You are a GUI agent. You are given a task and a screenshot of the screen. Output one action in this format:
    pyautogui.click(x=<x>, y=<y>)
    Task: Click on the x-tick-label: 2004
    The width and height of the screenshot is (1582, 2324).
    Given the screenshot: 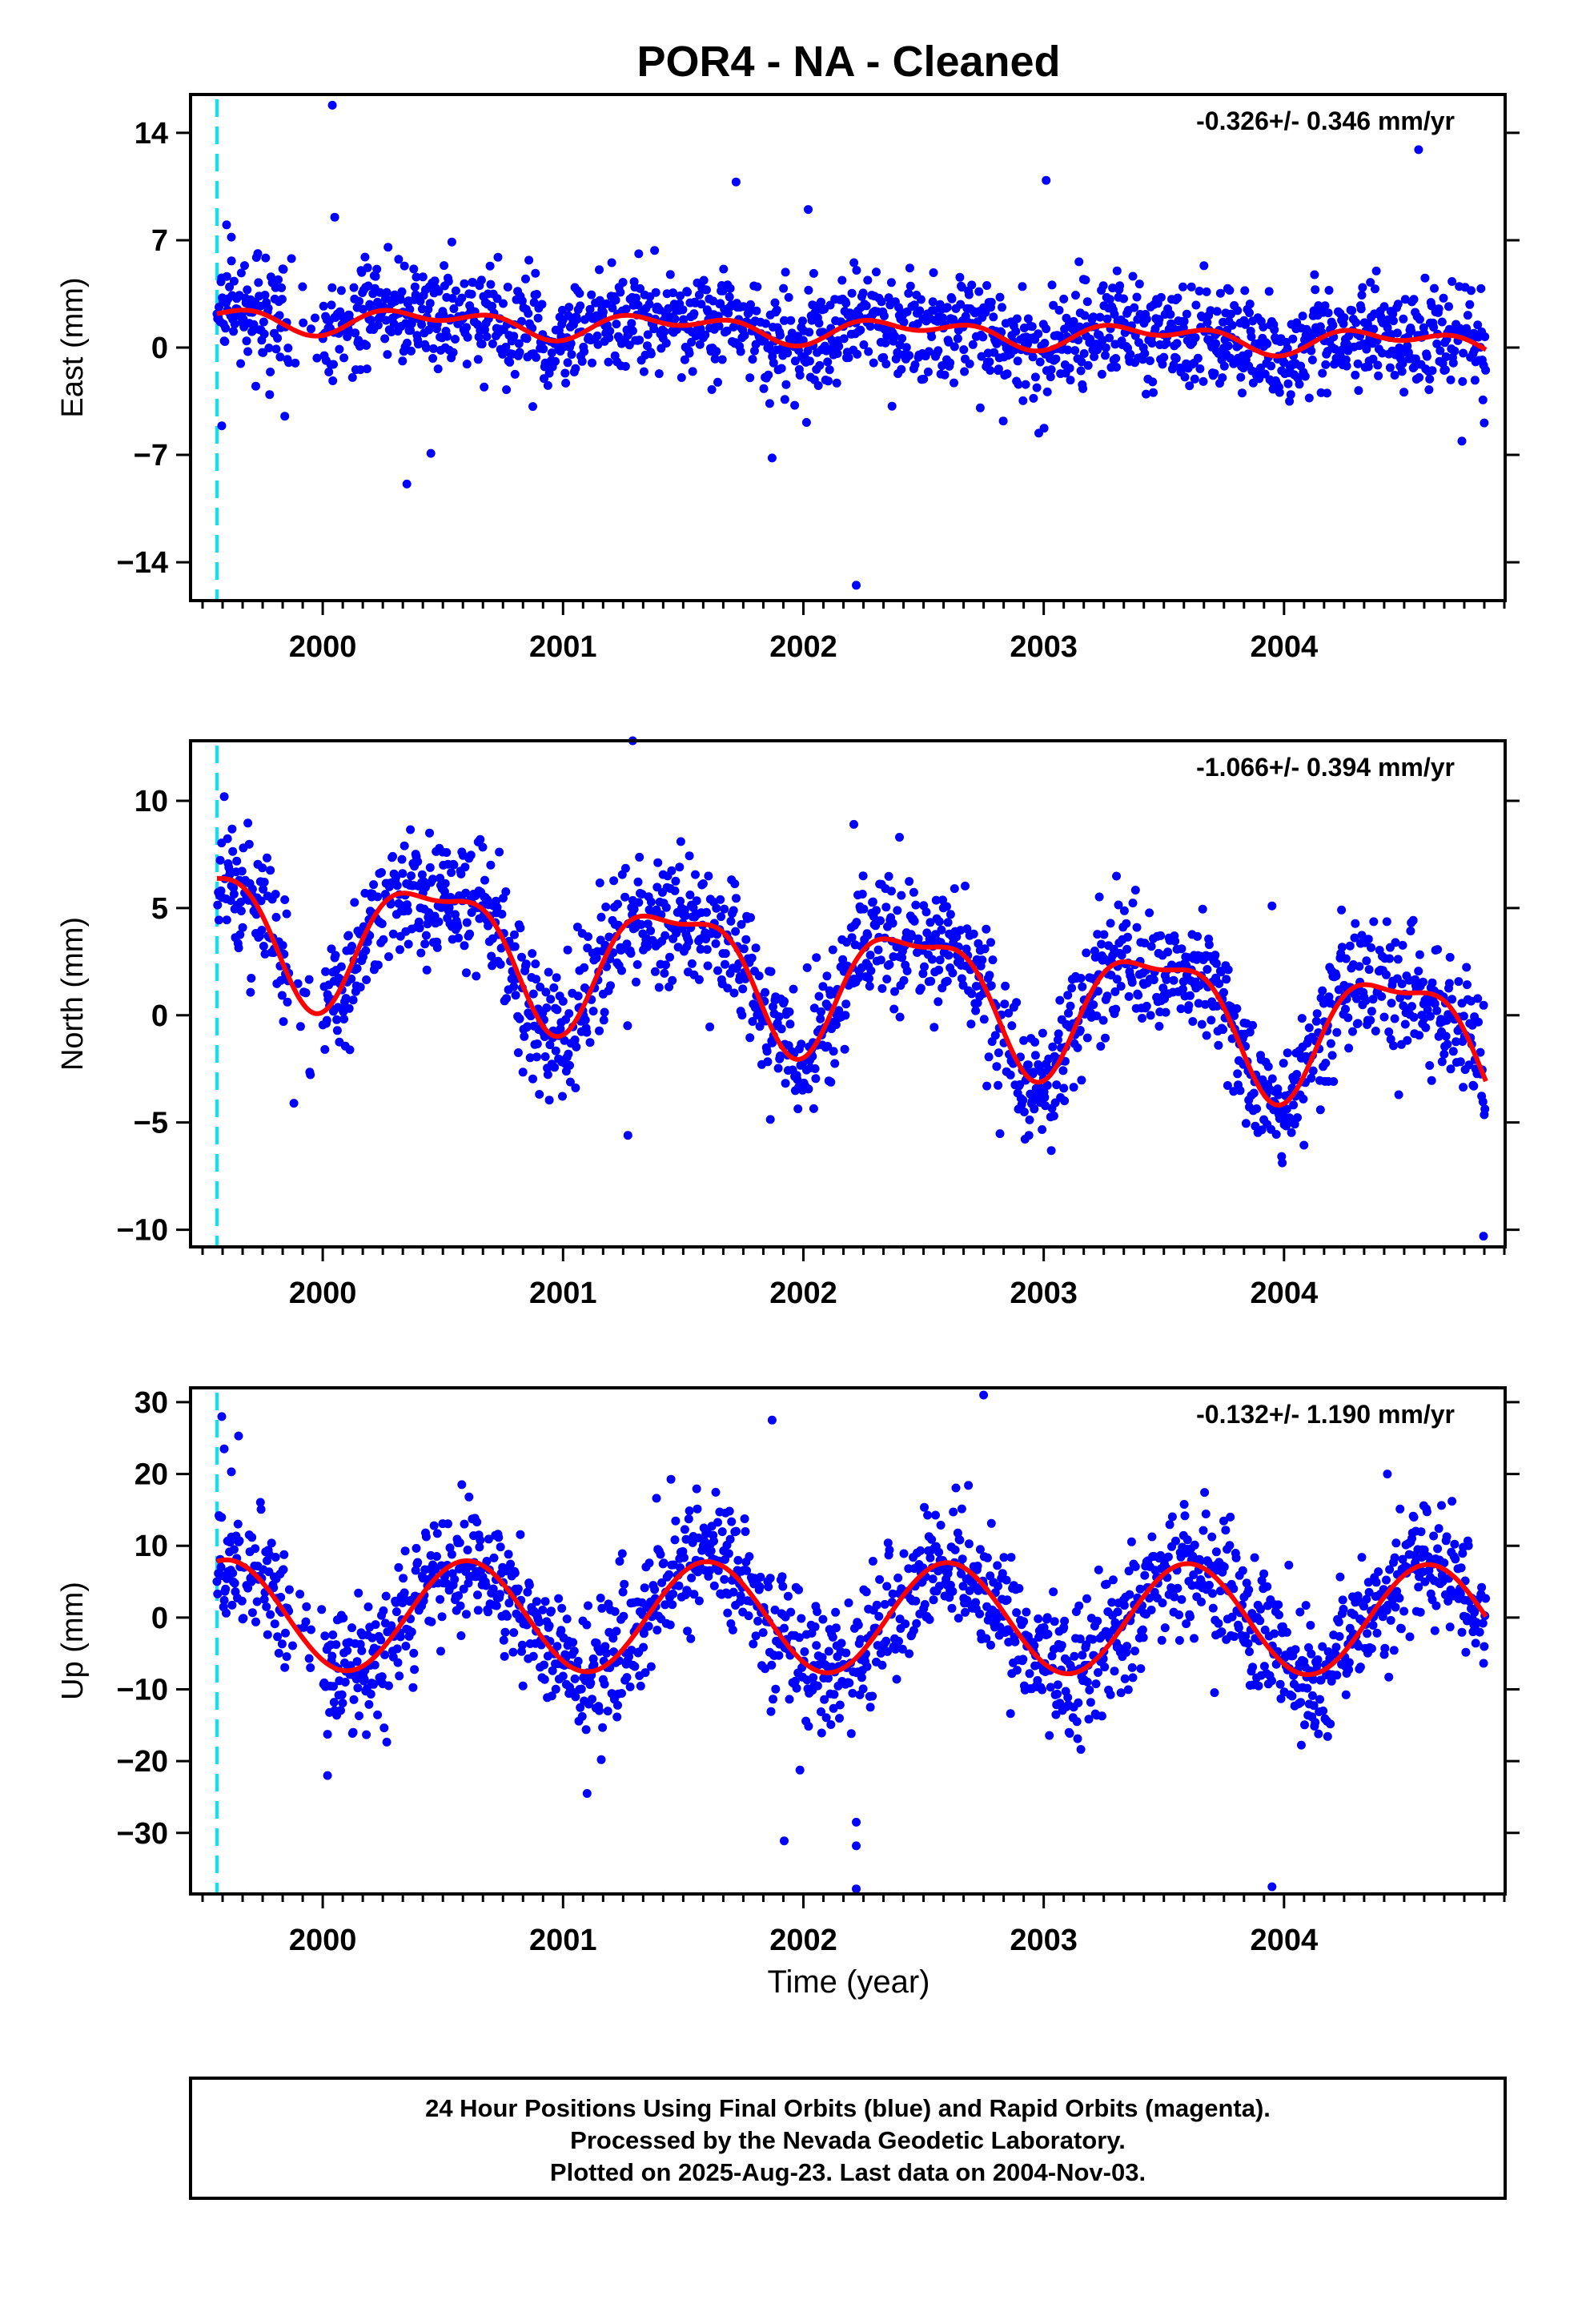 What is the action you would take?
    pyautogui.click(x=1285, y=647)
    